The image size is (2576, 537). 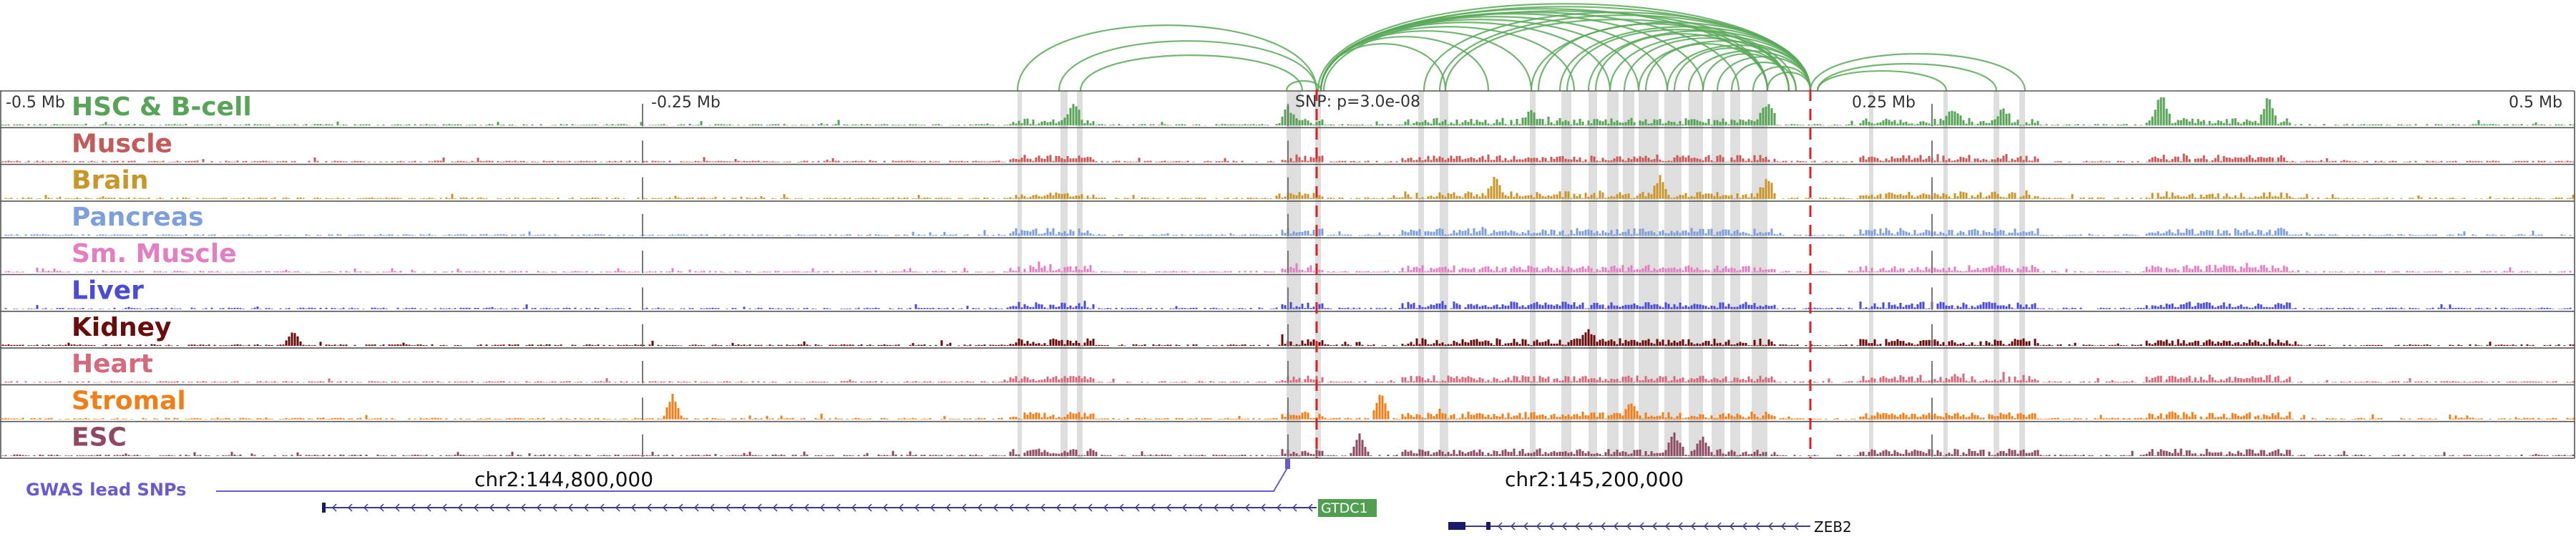 I want to click on gwas-track: GWAS lead SNPs, so click(x=658, y=479).